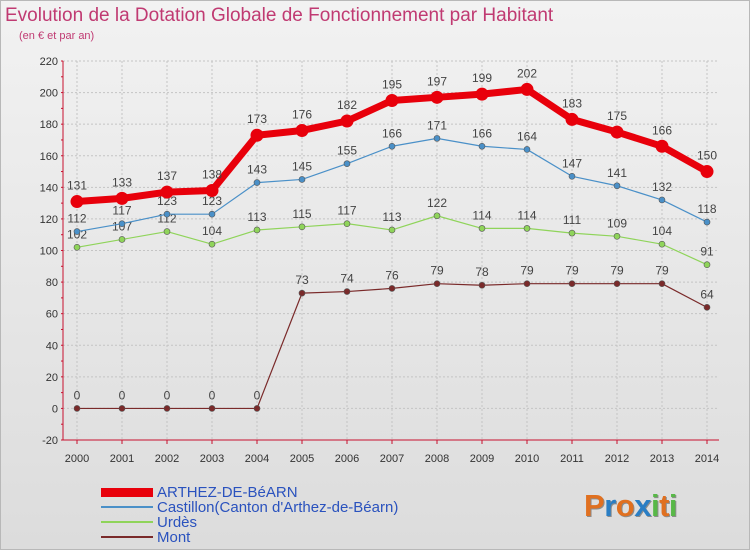 This screenshot has width=750, height=551. Describe the element at coordinates (437, 271) in the screenshot. I see `series-3-data-label-2008: 79` at that location.